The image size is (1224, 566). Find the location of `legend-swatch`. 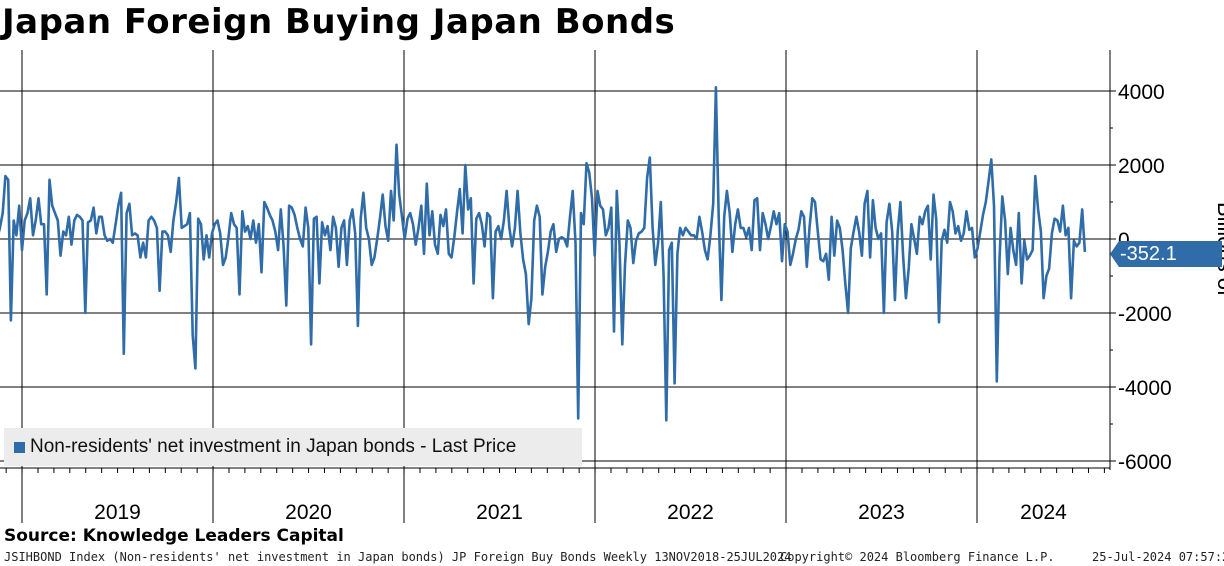

legend-swatch is located at coordinates (19, 447).